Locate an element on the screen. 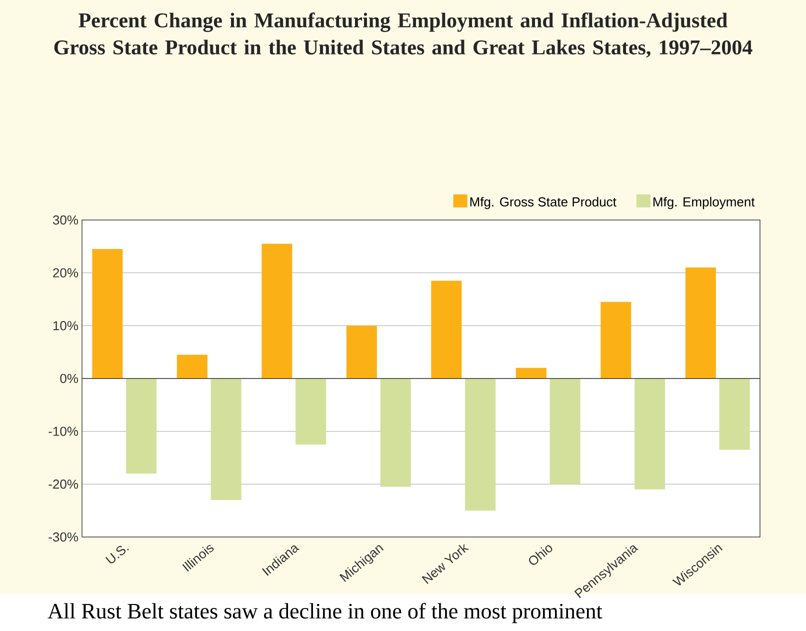 This screenshot has width=806, height=631. chart-title: Percent Change in Manufacturing Employment and Inflation-Adjusted Gross State Product in the United States and Great Lakes States, 1997–2004 is located at coordinates (403, 35).